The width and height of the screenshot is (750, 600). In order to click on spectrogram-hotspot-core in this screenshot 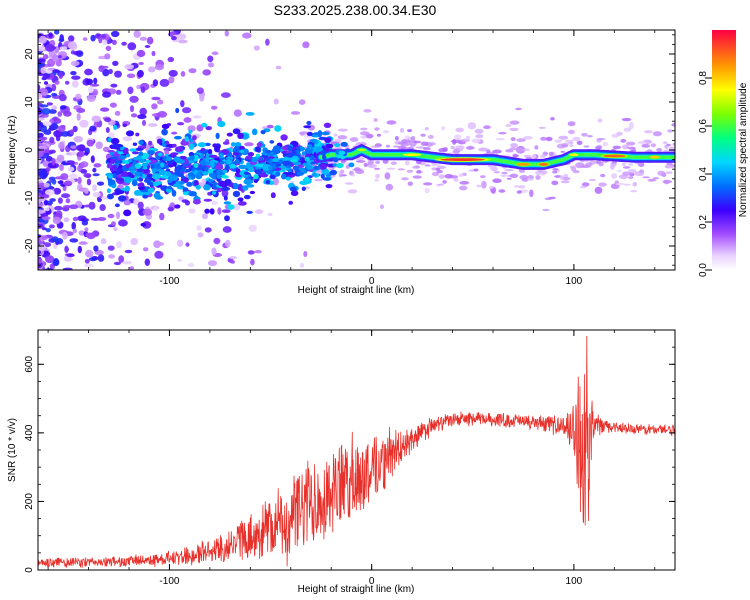, I will do `click(614, 156)`.